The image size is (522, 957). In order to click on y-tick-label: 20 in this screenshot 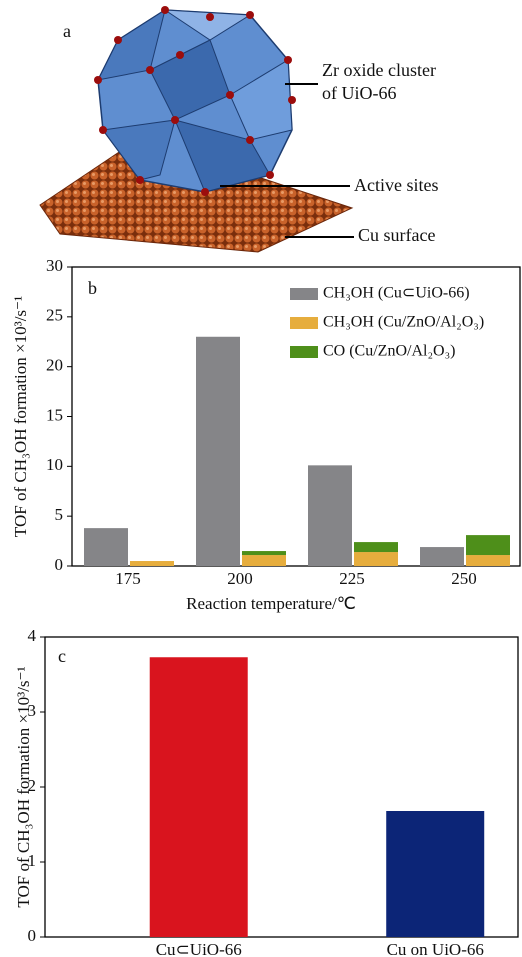, I will do `click(54, 365)`.